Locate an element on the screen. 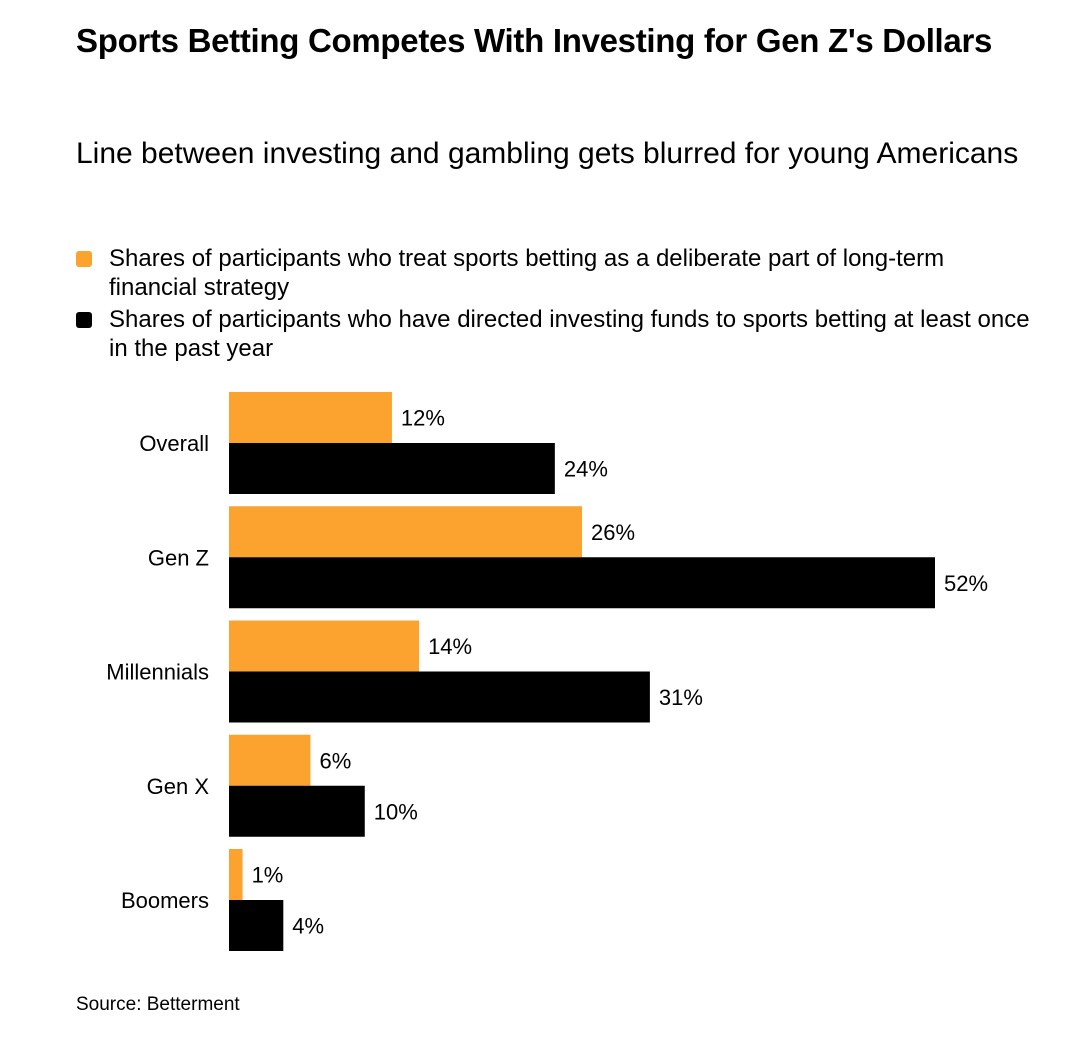 This screenshot has height=1053, width=1071. category-label: Overall is located at coordinates (174, 443).